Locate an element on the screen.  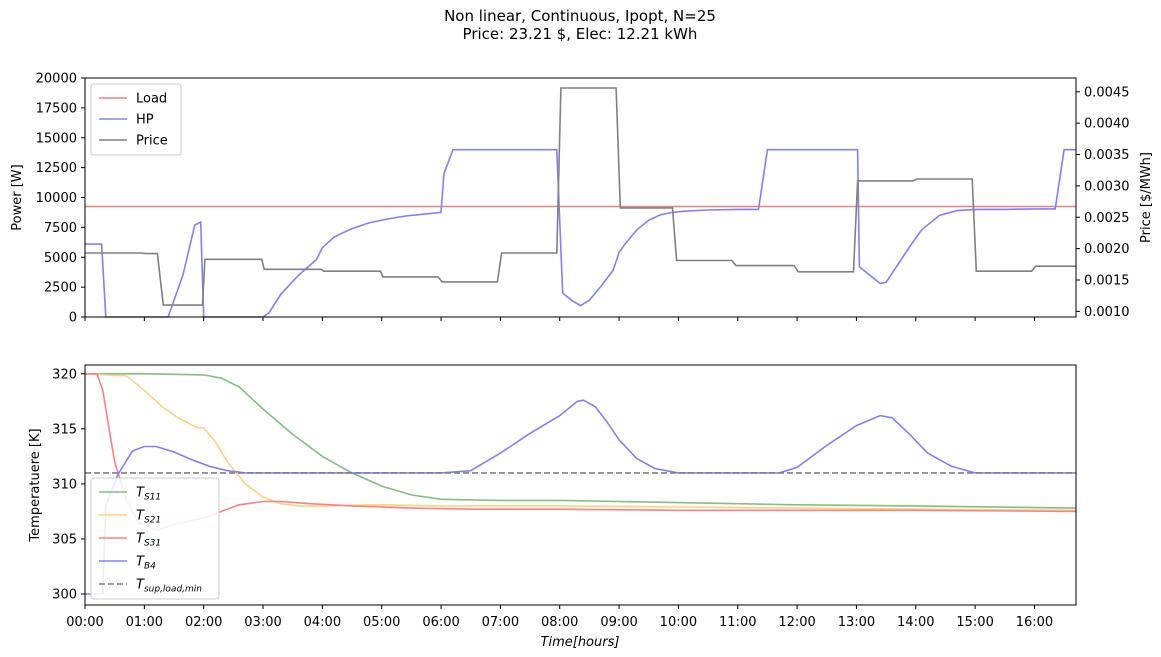
x-tick-label: 16:00 is located at coordinates (1034, 622).